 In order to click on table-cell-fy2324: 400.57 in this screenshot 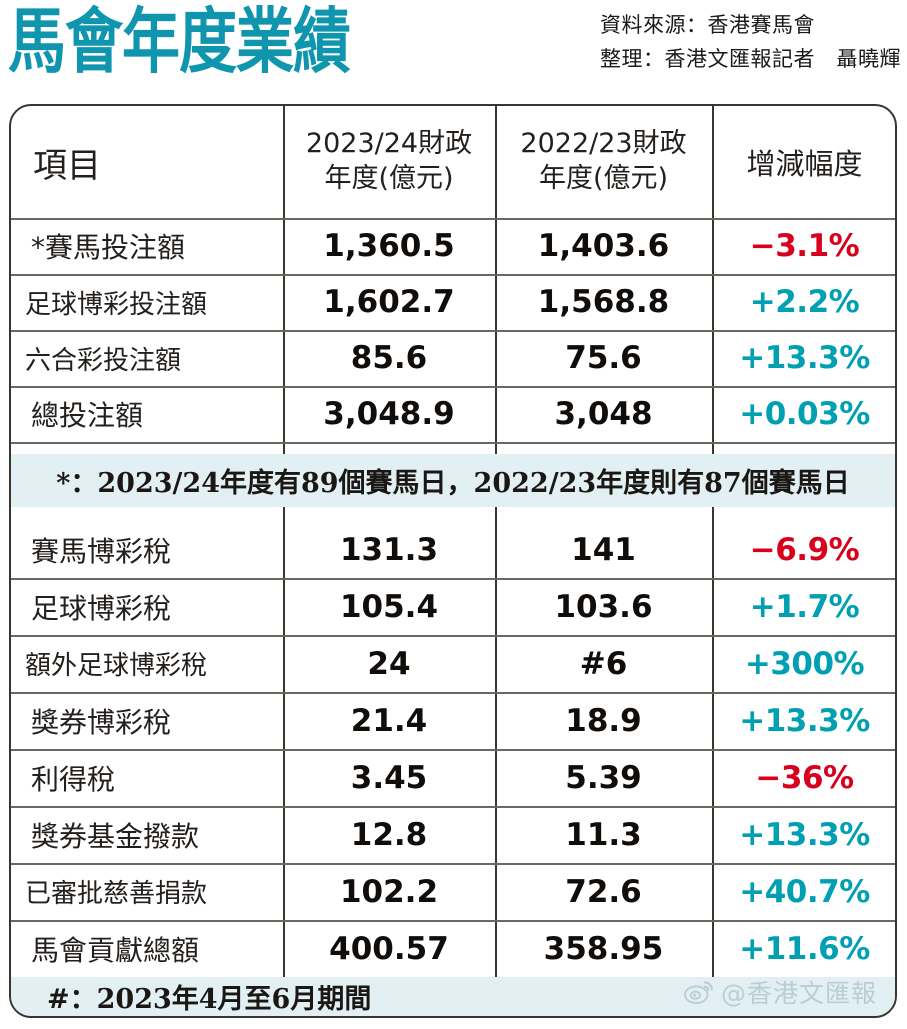, I will do `click(389, 948)`.